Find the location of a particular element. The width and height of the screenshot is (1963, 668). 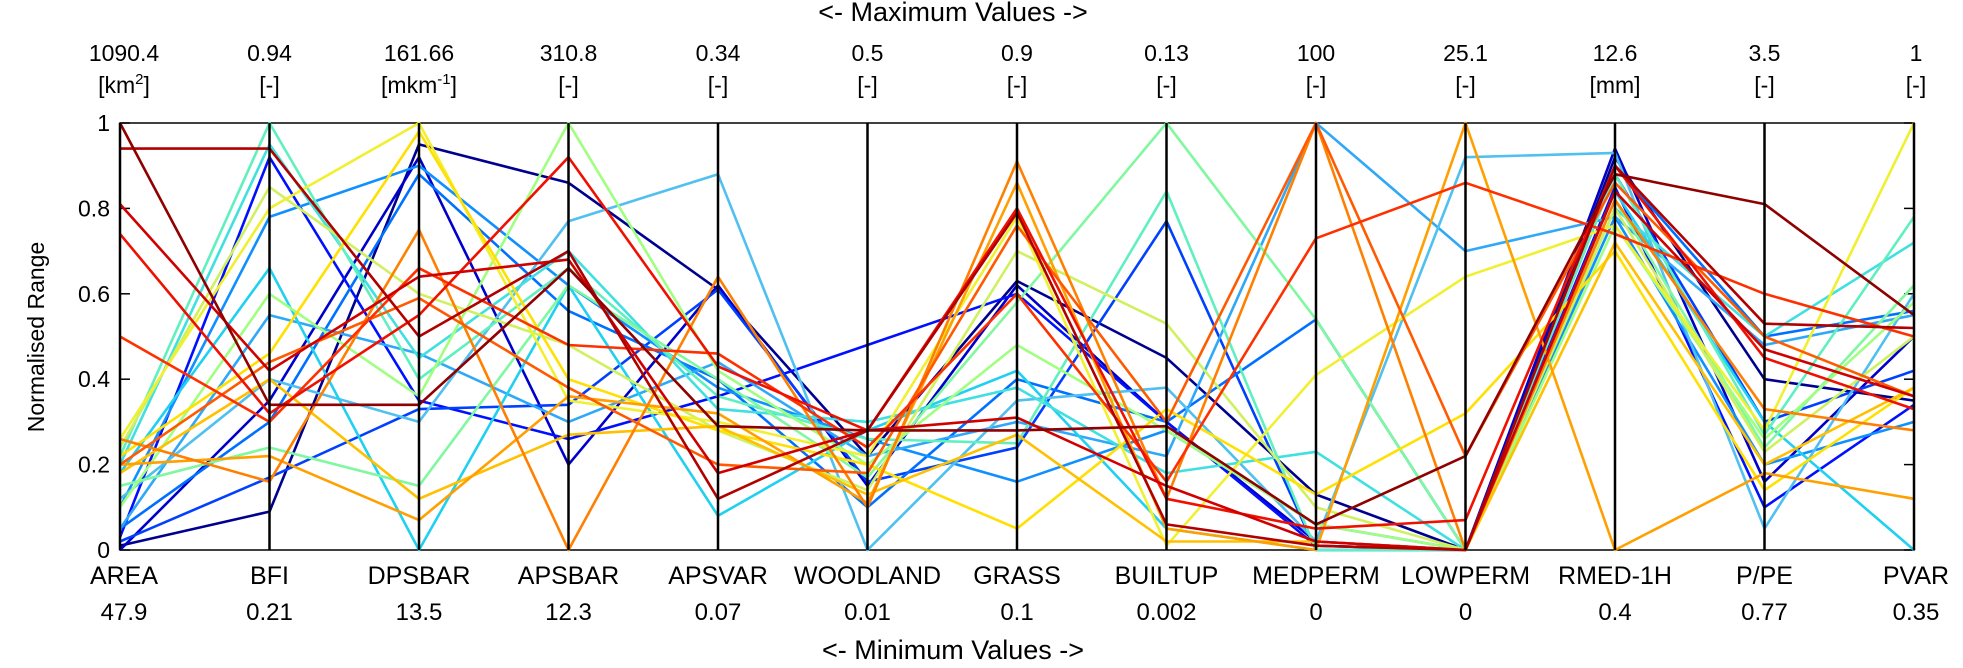

axis-max-grass: 0.9 is located at coordinates (1017, 53).